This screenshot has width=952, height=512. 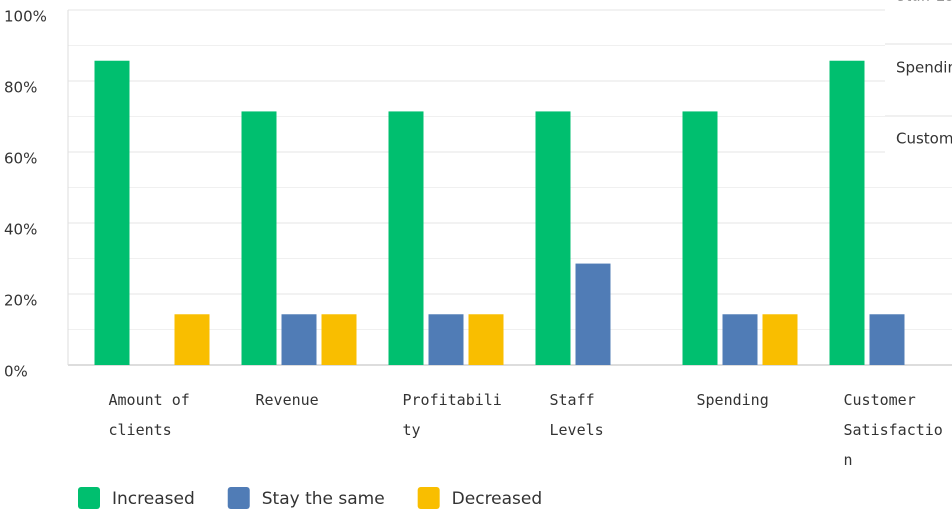 I want to click on legend-label: Decreased, so click(x=497, y=499).